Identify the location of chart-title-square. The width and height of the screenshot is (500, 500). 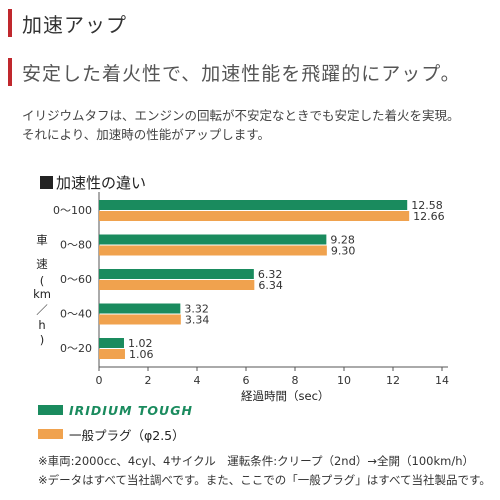
(46, 182).